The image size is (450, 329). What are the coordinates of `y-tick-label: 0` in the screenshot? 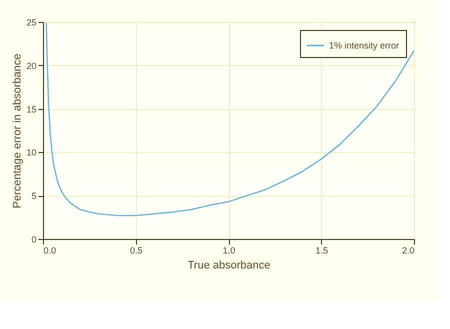 It's located at (33, 239).